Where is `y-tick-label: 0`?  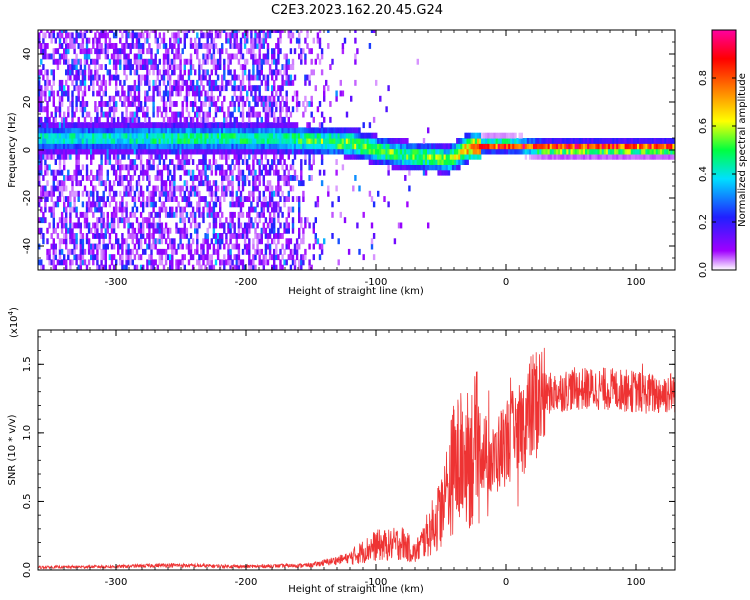
y-tick-label: 0 is located at coordinates (27, 150).